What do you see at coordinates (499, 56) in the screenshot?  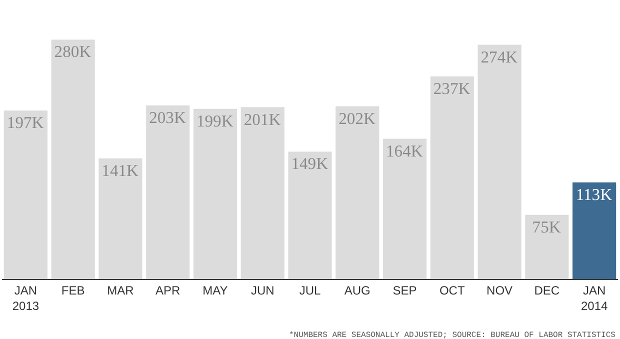 I see `data-label: 274K` at bounding box center [499, 56].